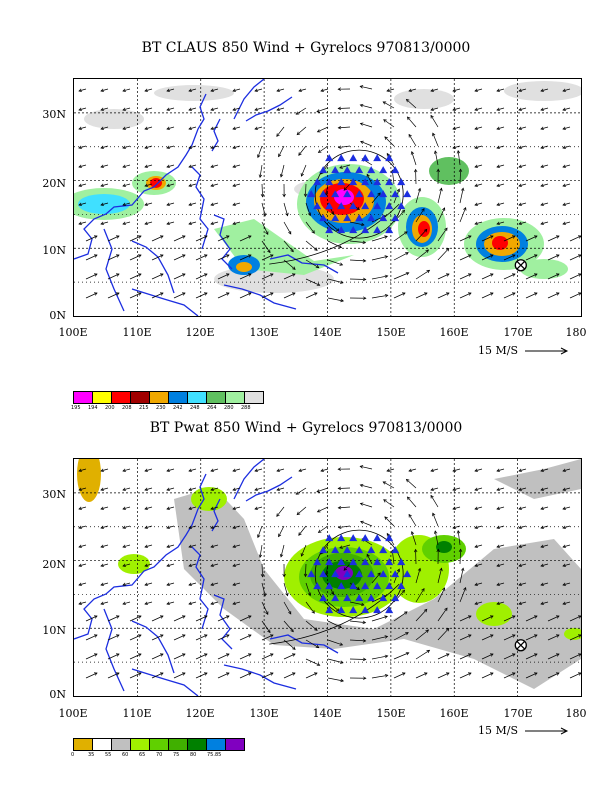 The height and width of the screenshot is (792, 612). What do you see at coordinates (327, 332) in the screenshot?
I see `lon-label: 140E` at bounding box center [327, 332].